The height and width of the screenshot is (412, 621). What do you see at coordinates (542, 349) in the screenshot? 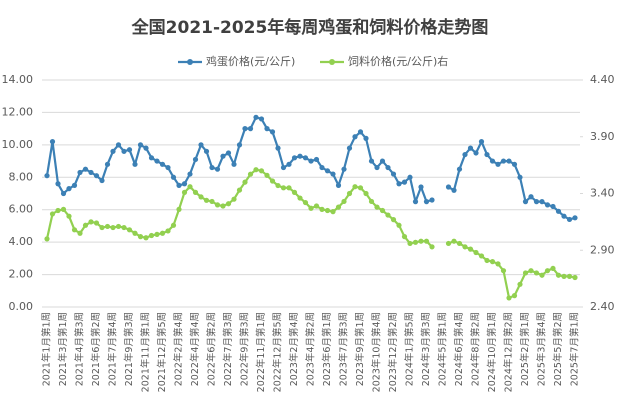
I see `x-tick-label: 2025年3月第4周` at bounding box center [542, 349].